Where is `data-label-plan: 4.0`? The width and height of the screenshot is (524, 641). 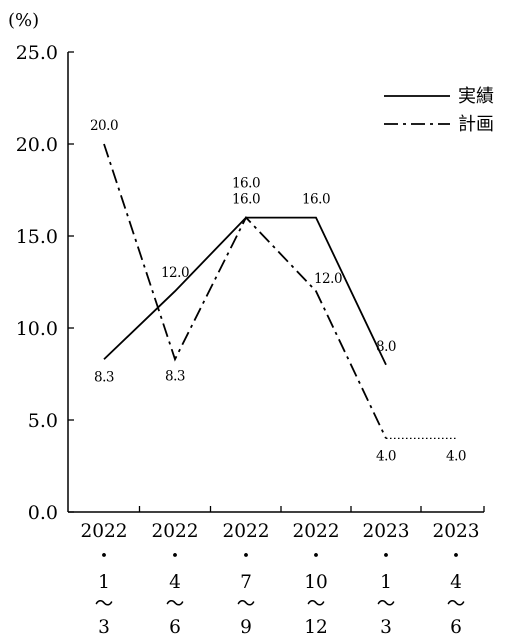 data-label-plan: 4.0 is located at coordinates (386, 456).